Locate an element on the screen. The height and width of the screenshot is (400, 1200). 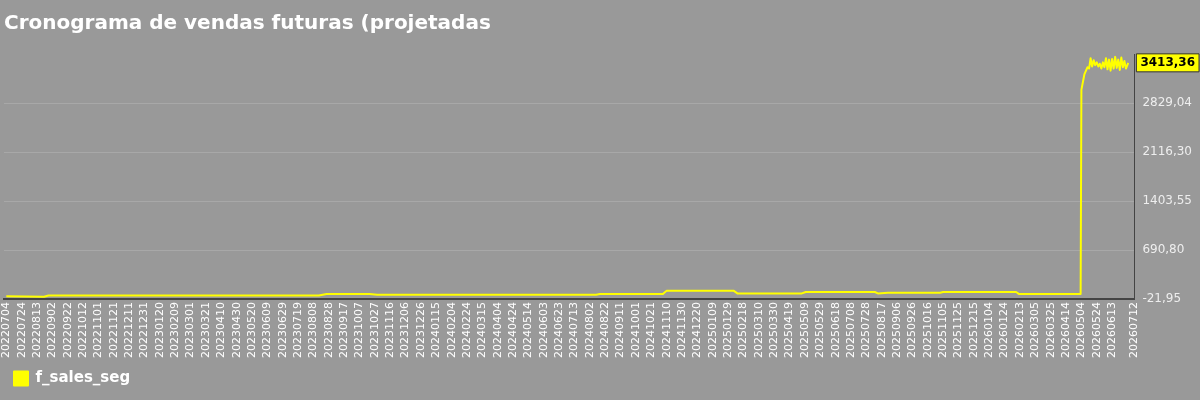
x-tick-label: 20250218 is located at coordinates (743, 330).